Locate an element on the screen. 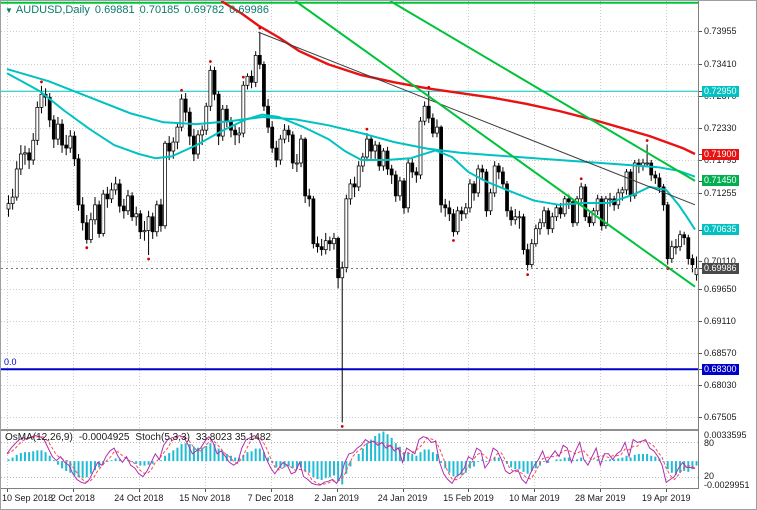  trendline-green-shallow is located at coordinates (542, 91).